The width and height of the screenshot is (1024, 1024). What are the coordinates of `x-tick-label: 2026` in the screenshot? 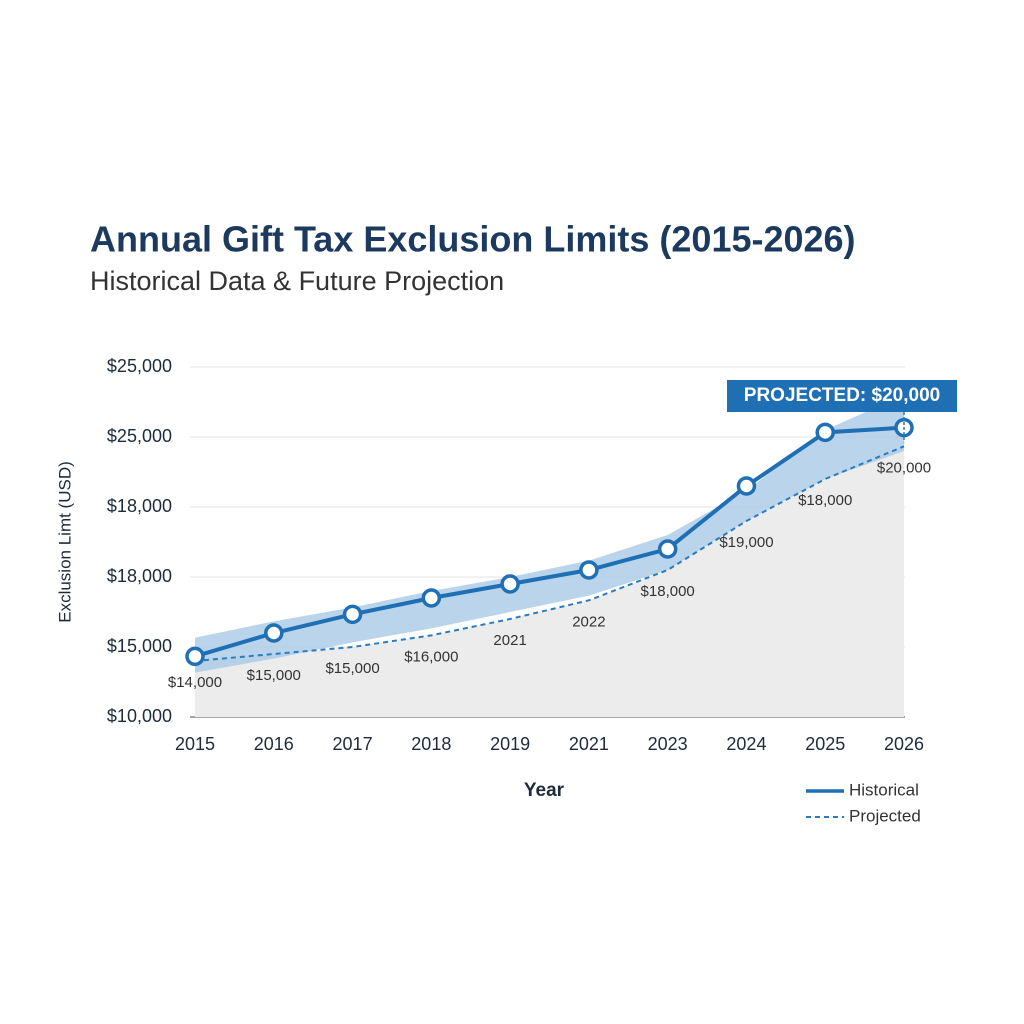 It's located at (904, 744).